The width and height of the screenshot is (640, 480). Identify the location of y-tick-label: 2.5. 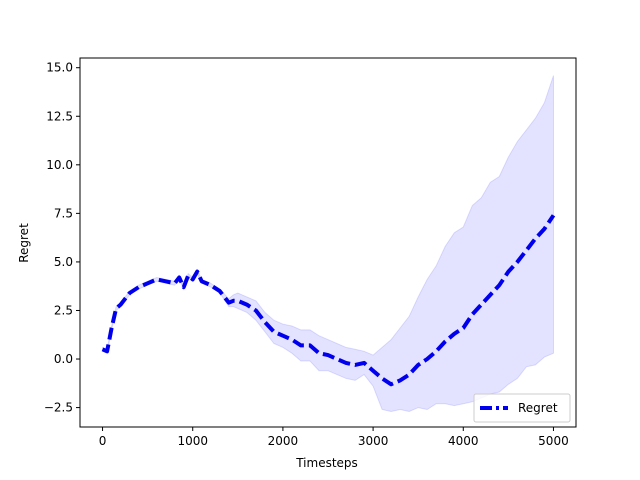
(63, 310).